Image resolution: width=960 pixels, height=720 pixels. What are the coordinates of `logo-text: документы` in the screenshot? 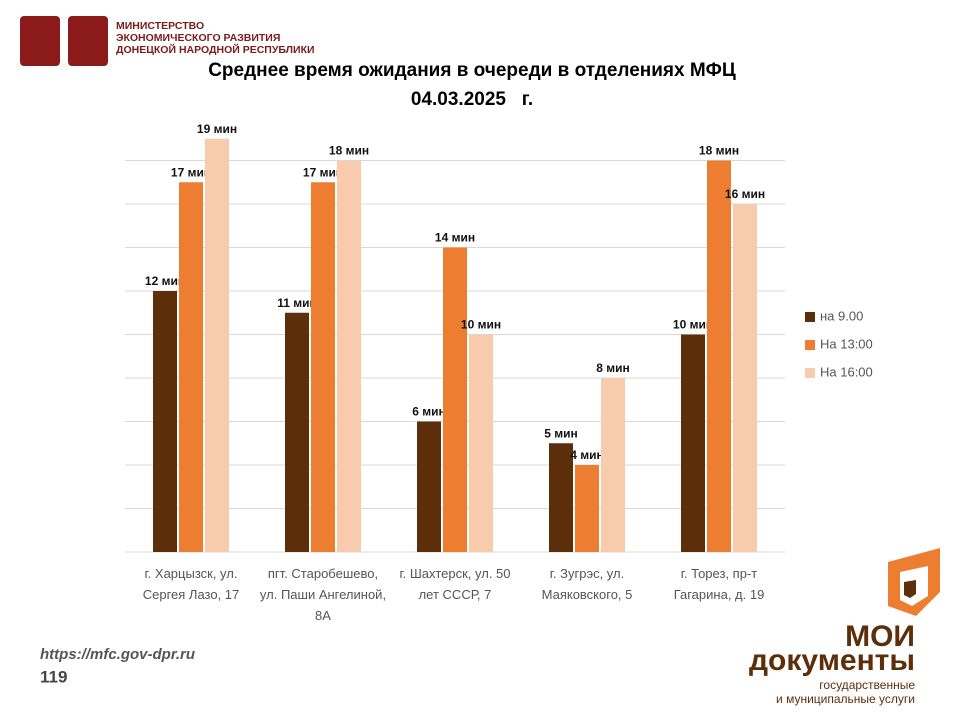 It's located at (832, 660).